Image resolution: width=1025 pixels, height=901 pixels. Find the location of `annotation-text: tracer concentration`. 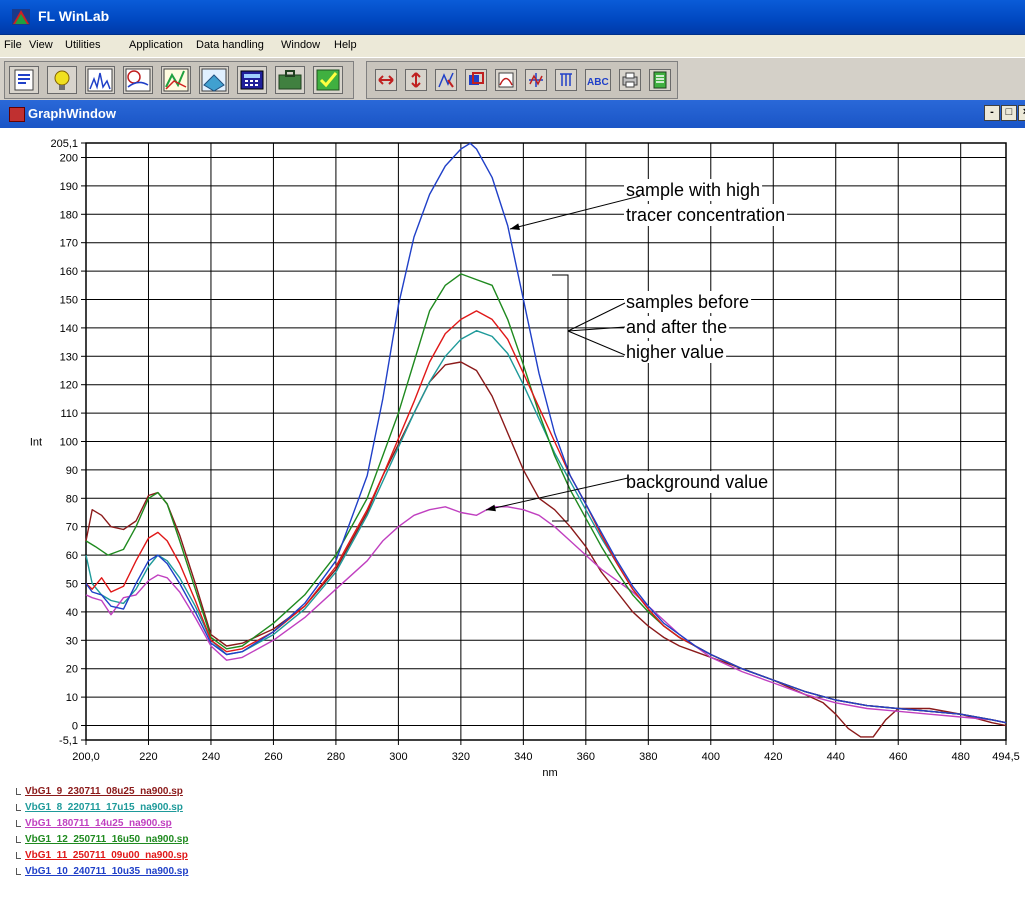

annotation-text: tracer concentration is located at coordinates (705, 215).